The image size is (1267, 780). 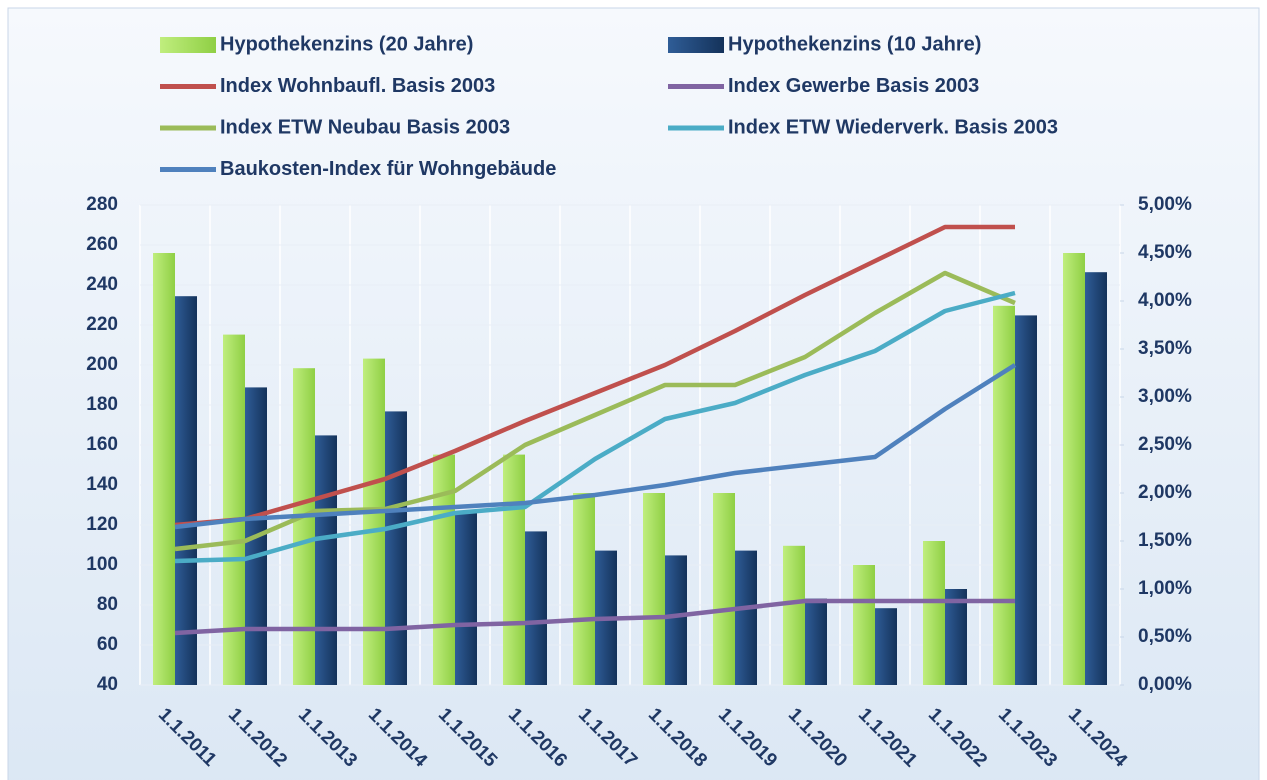 What do you see at coordinates (365, 127) in the screenshot?
I see `legend-label: Index ETW Neubau Basis 2003` at bounding box center [365, 127].